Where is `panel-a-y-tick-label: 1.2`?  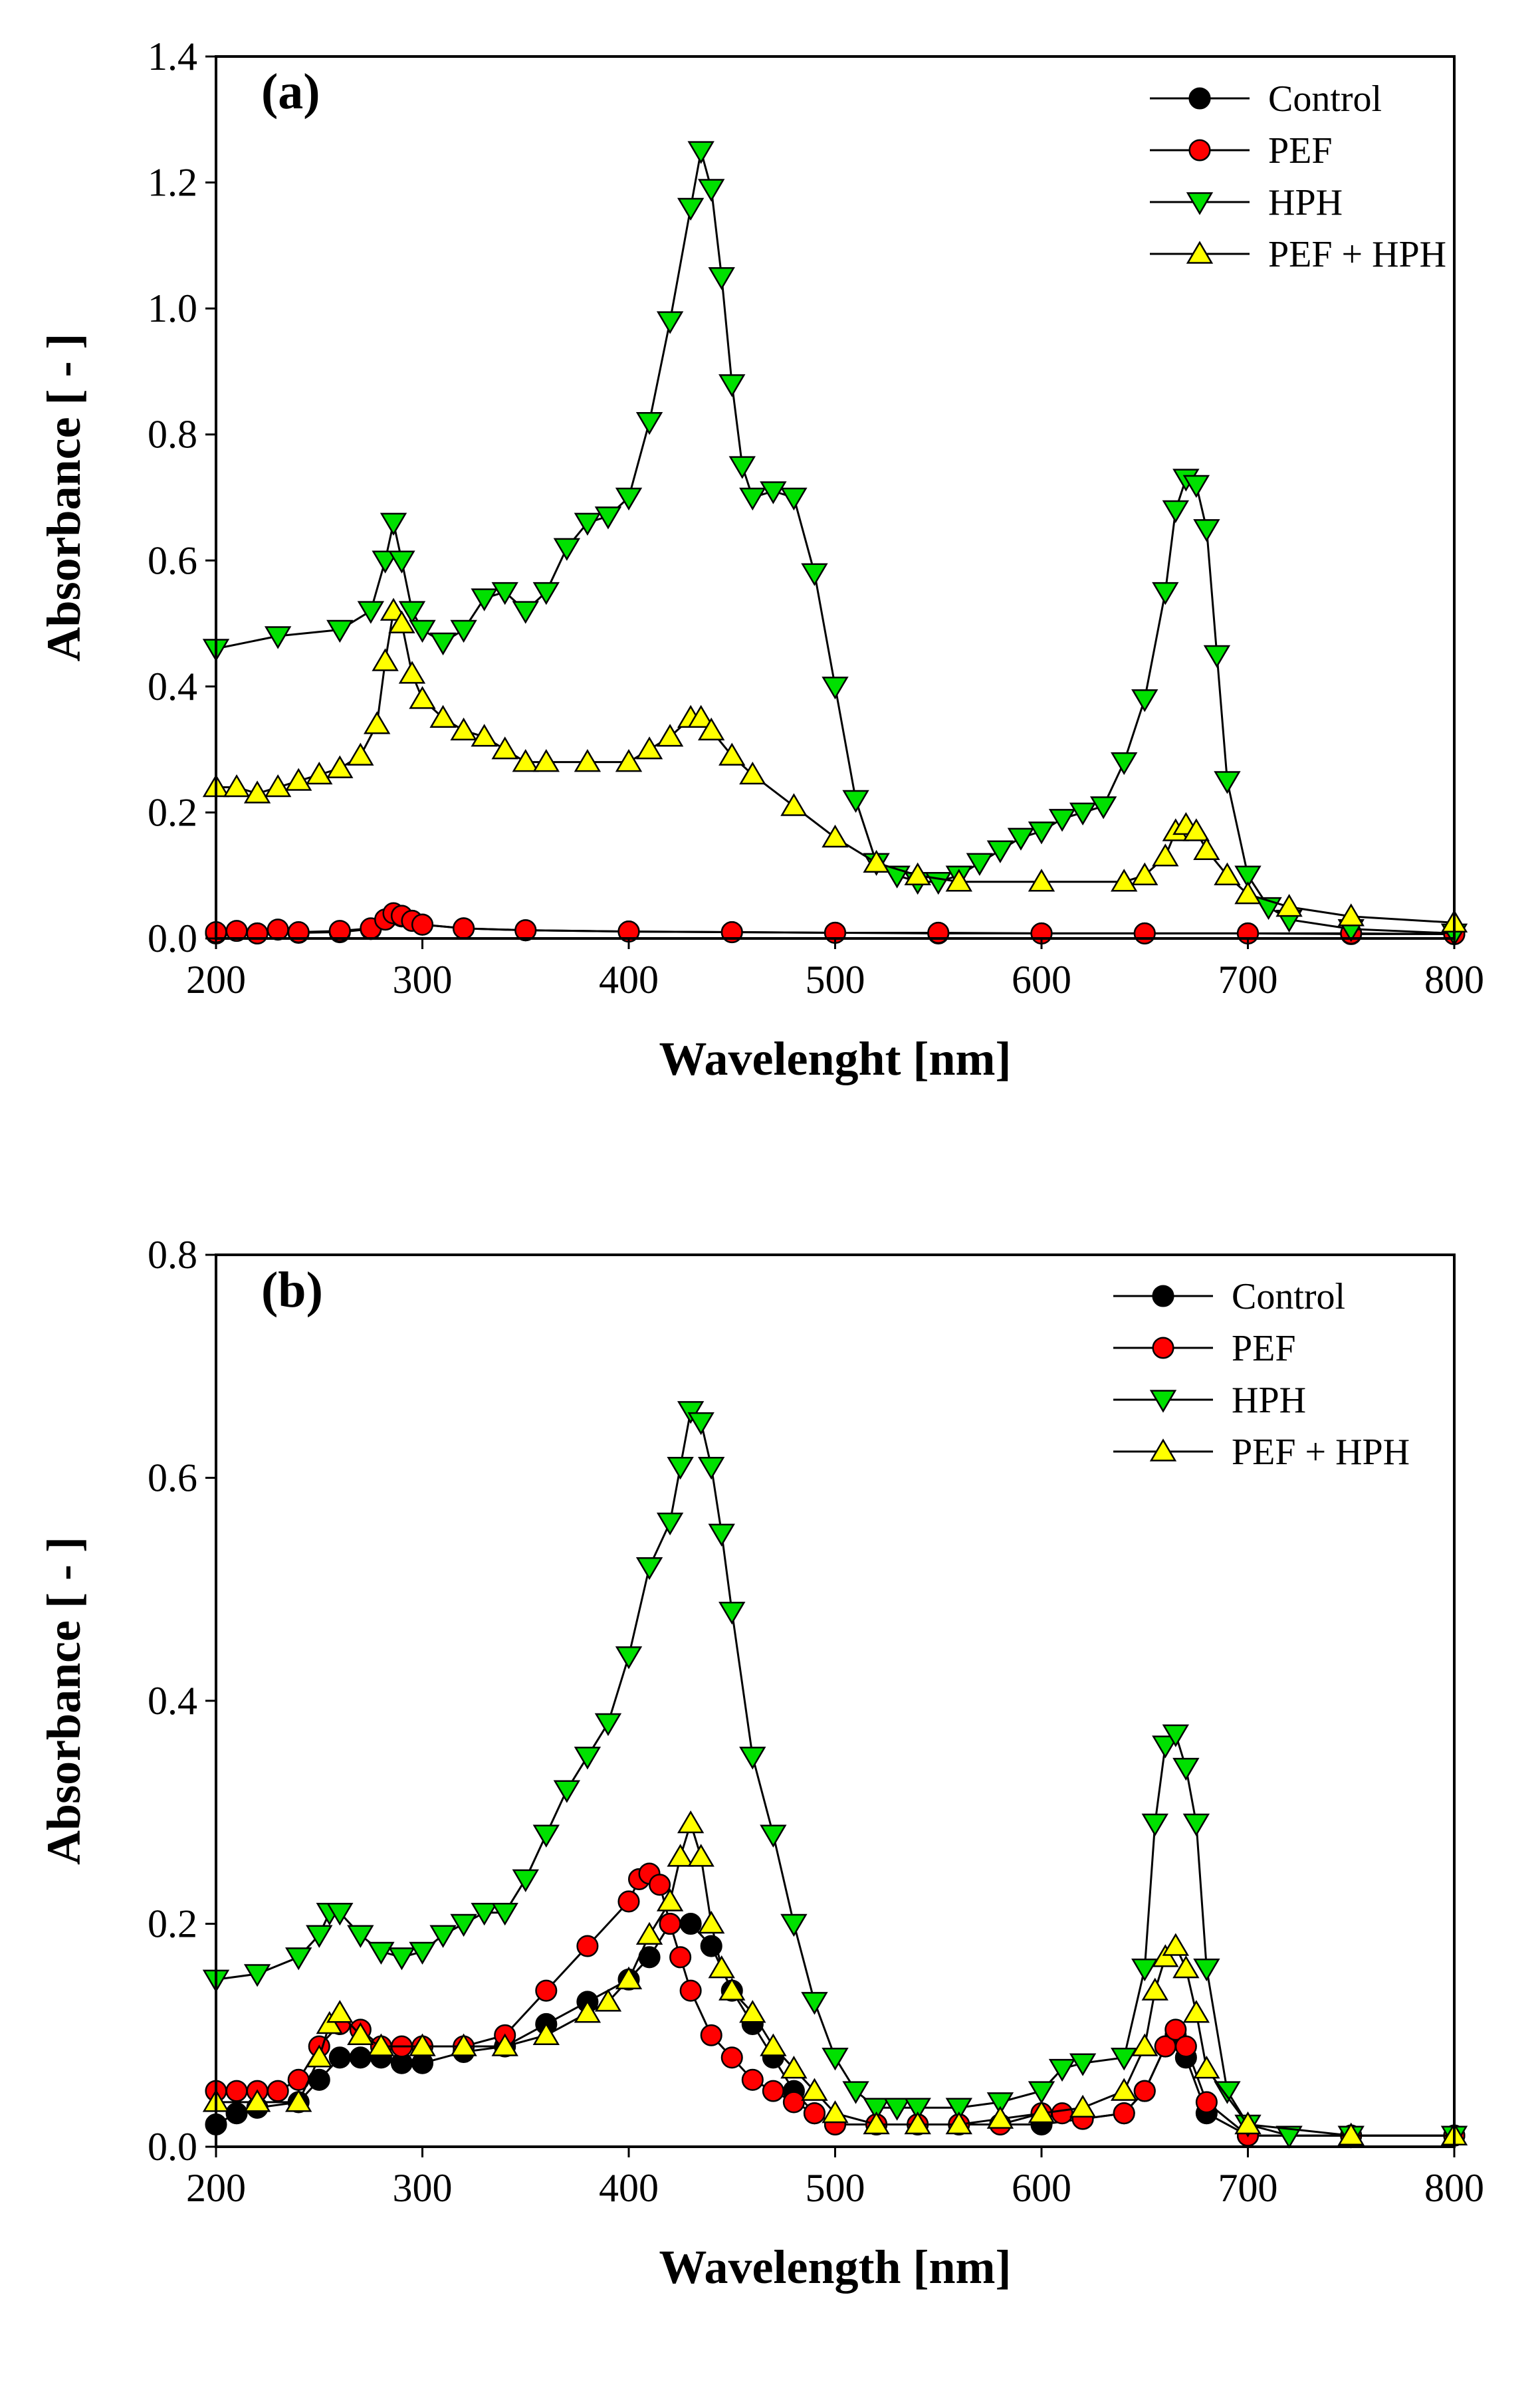
panel-a-y-tick-label: 1.2 is located at coordinates (173, 183).